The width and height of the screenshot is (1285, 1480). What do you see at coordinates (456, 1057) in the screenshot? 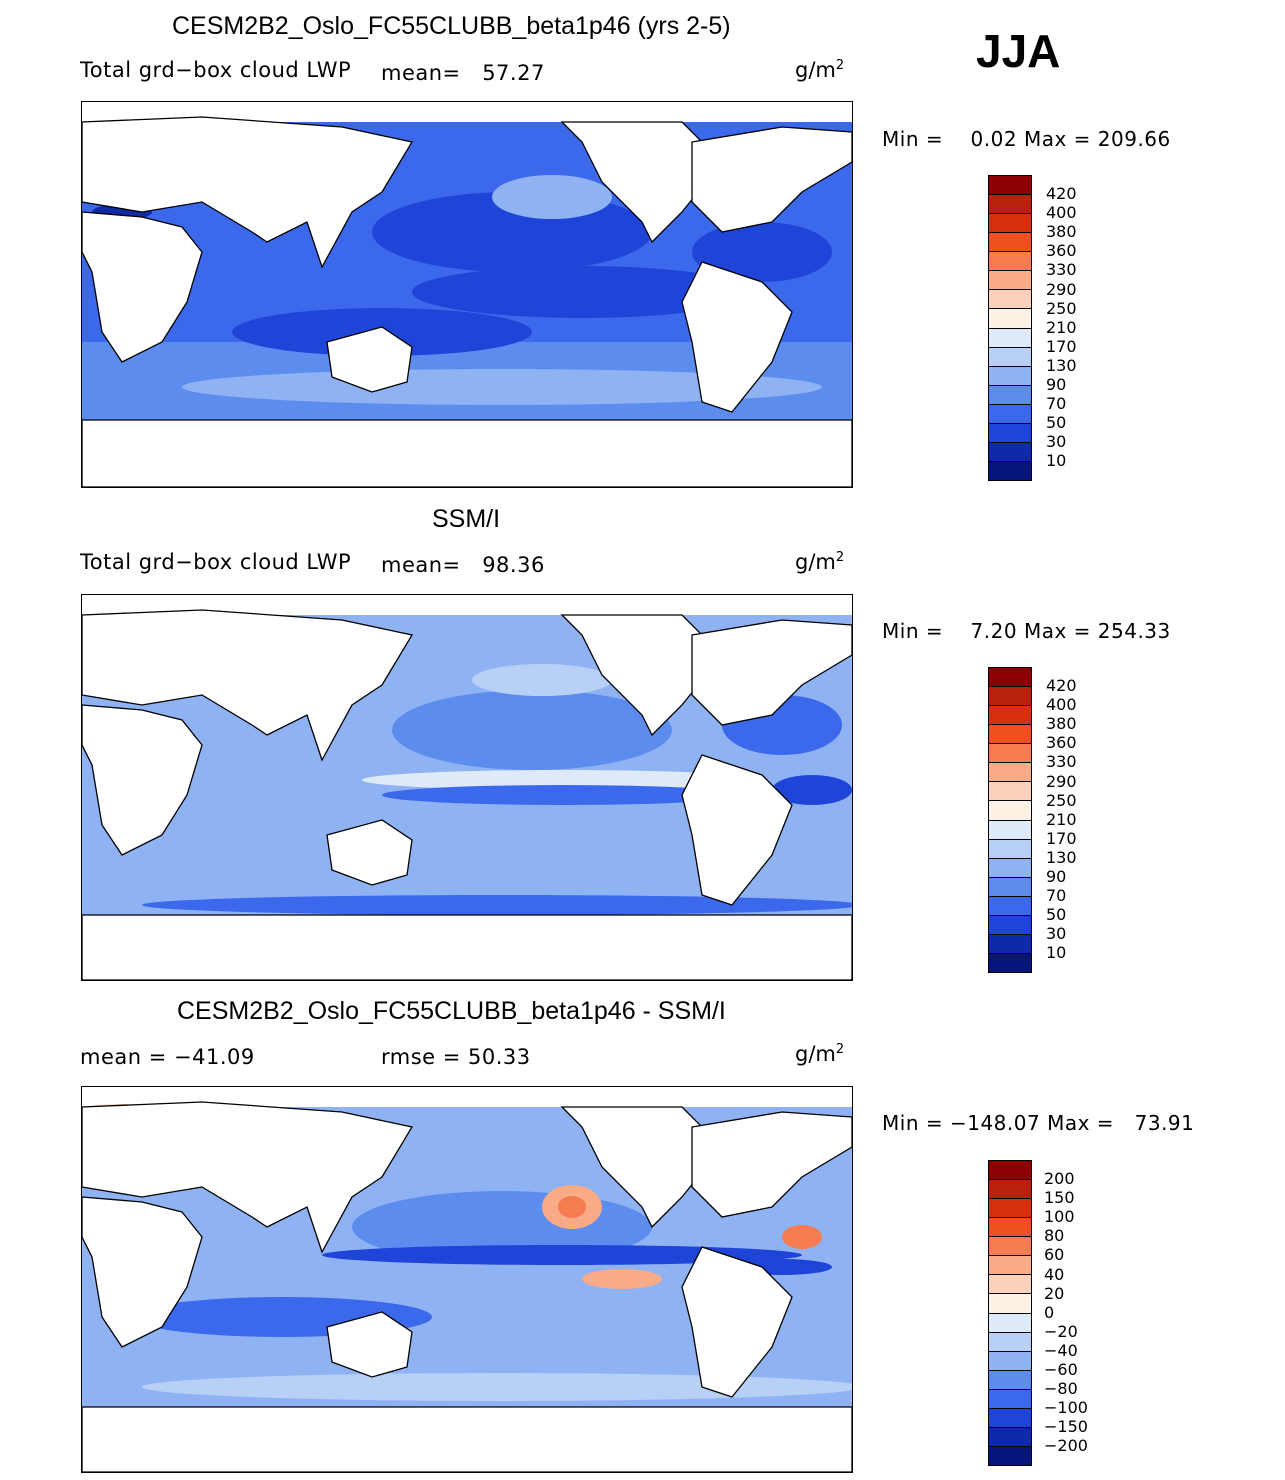
I see `rmse-label: rmse = 50.33` at bounding box center [456, 1057].